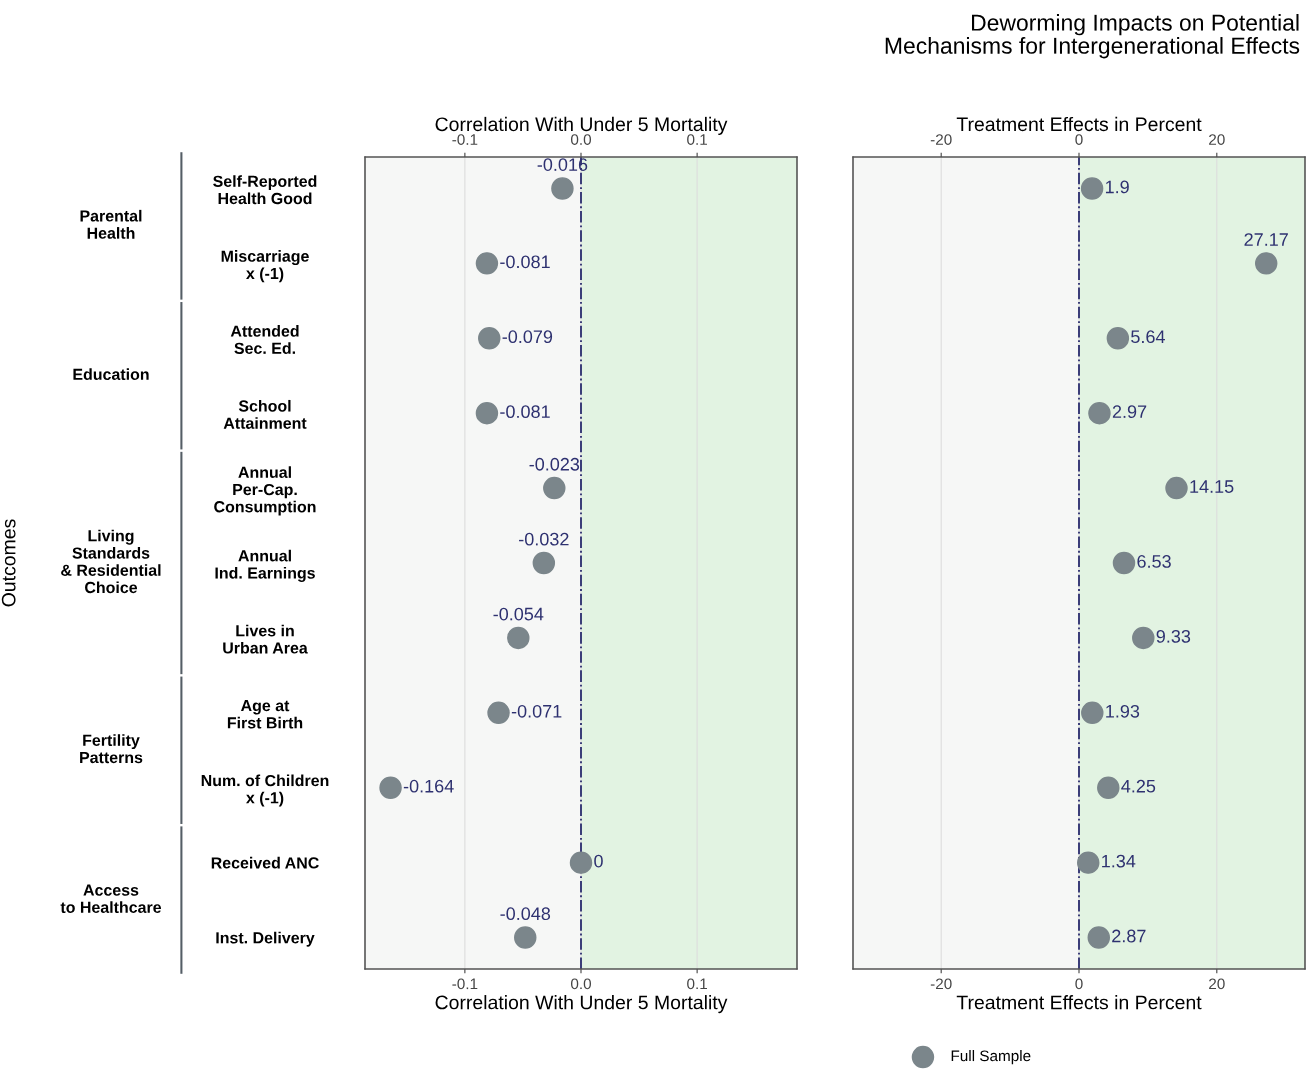 This screenshot has width=1310, height=1078. What do you see at coordinates (941, 984) in the screenshot?
I see `x-tick-label: -20` at bounding box center [941, 984].